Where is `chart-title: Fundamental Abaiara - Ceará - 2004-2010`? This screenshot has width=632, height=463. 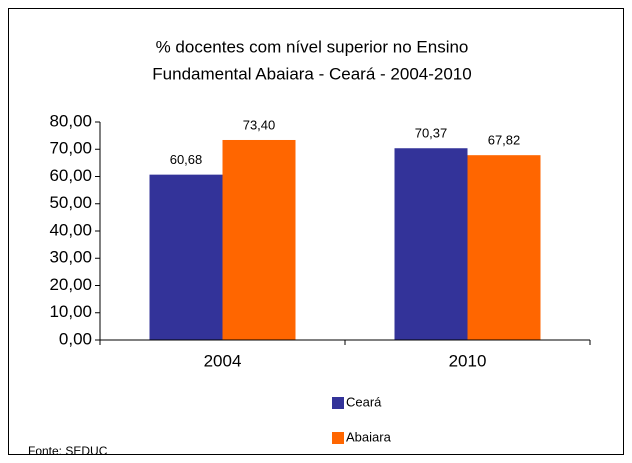 chart-title: Fundamental Abaiara - Ceará - 2004-2010 is located at coordinates (311, 73).